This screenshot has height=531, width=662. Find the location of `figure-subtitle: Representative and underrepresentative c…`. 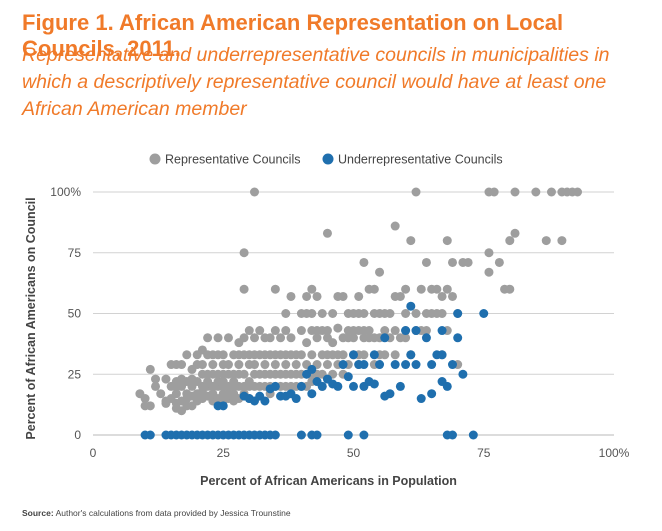

figure-subtitle: Representative and underrepresentative c… is located at coordinates (316, 82).